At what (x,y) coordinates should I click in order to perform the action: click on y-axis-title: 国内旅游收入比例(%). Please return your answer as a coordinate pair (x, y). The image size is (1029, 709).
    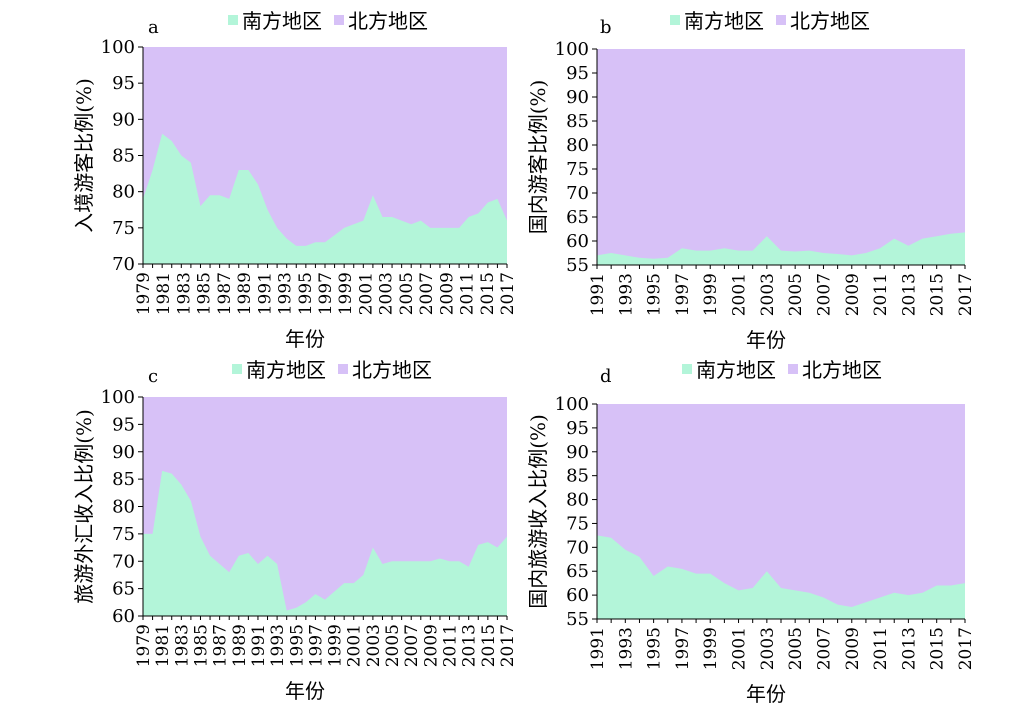
    Looking at the image, I should click on (538, 511).